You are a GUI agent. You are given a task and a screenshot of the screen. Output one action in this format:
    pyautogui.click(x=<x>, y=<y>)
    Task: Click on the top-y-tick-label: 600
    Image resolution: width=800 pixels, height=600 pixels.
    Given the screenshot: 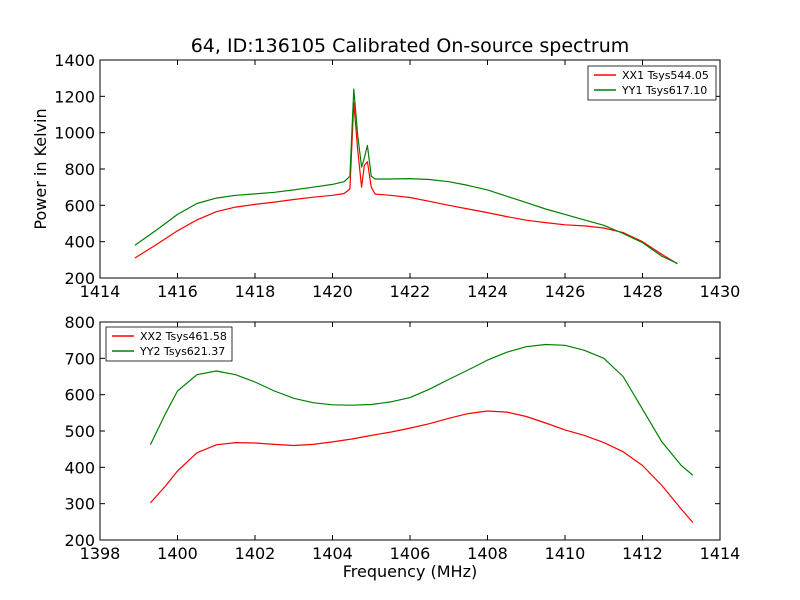 What is the action you would take?
    pyautogui.click(x=79, y=205)
    